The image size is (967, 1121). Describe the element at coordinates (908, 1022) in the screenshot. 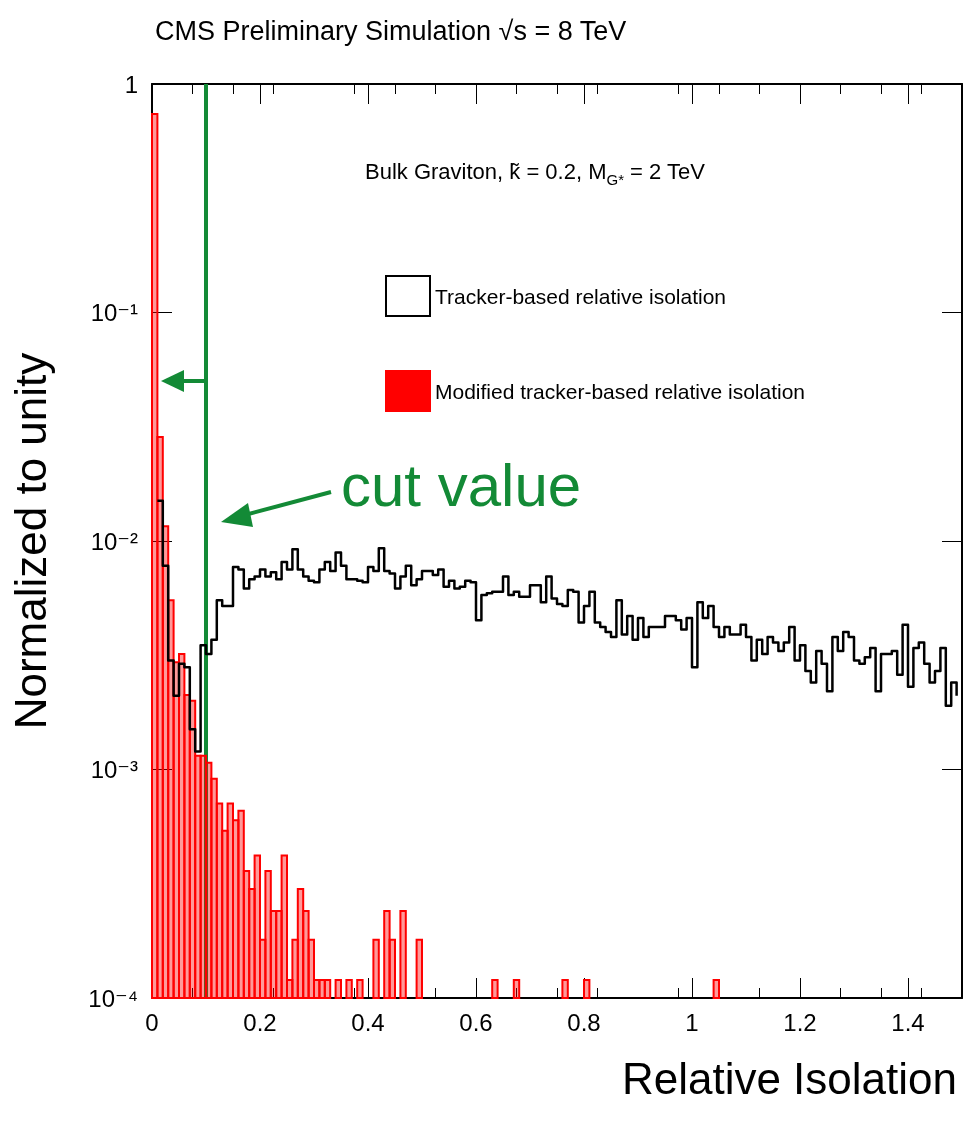

I see `x-tick-label: 1.4` at that location.